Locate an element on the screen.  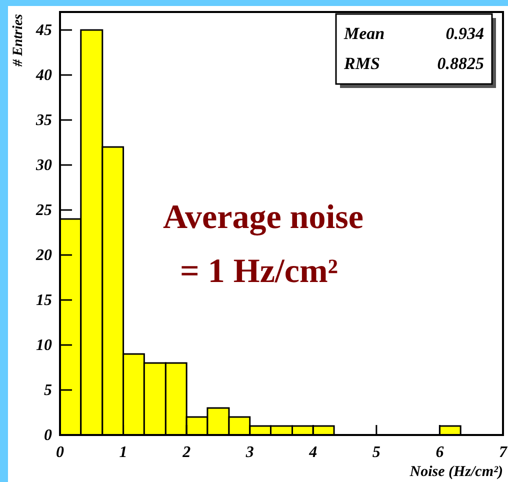
y-tick-label: 40 is located at coordinates (43, 75).